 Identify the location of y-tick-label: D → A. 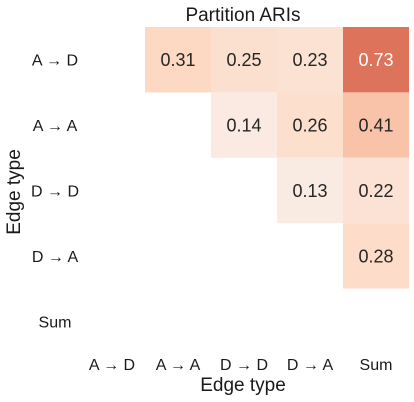
(55, 257).